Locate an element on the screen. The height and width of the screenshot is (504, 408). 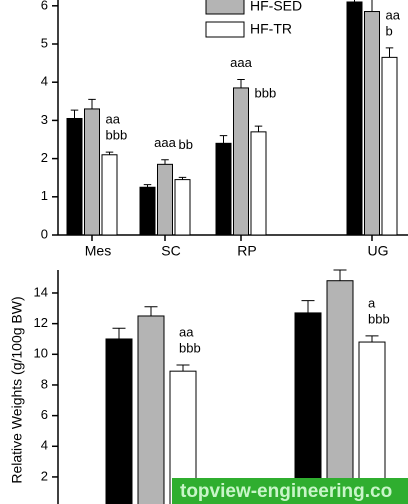
x-tick-label: RP is located at coordinates (246, 251).